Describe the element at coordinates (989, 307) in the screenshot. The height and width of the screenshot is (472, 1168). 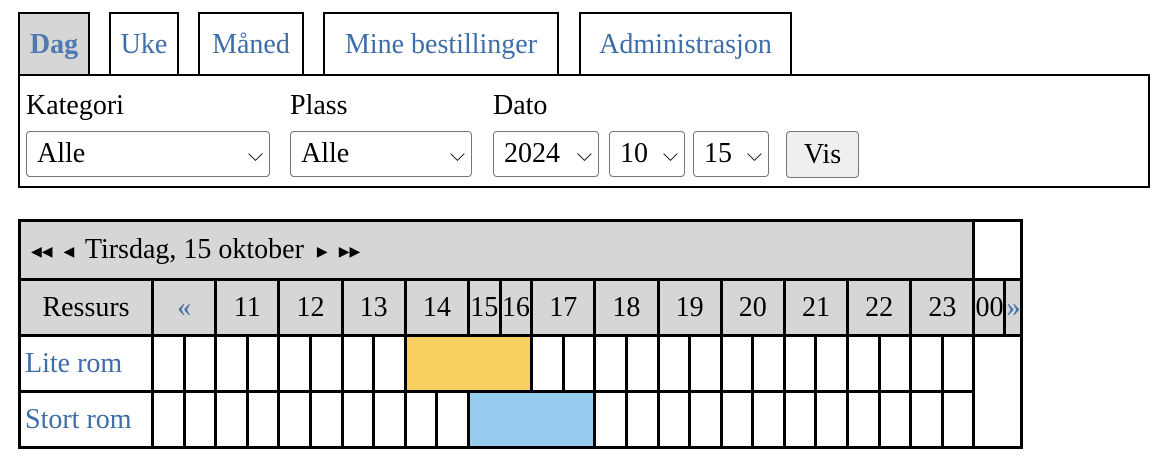
I see `hour-header: 00` at that location.